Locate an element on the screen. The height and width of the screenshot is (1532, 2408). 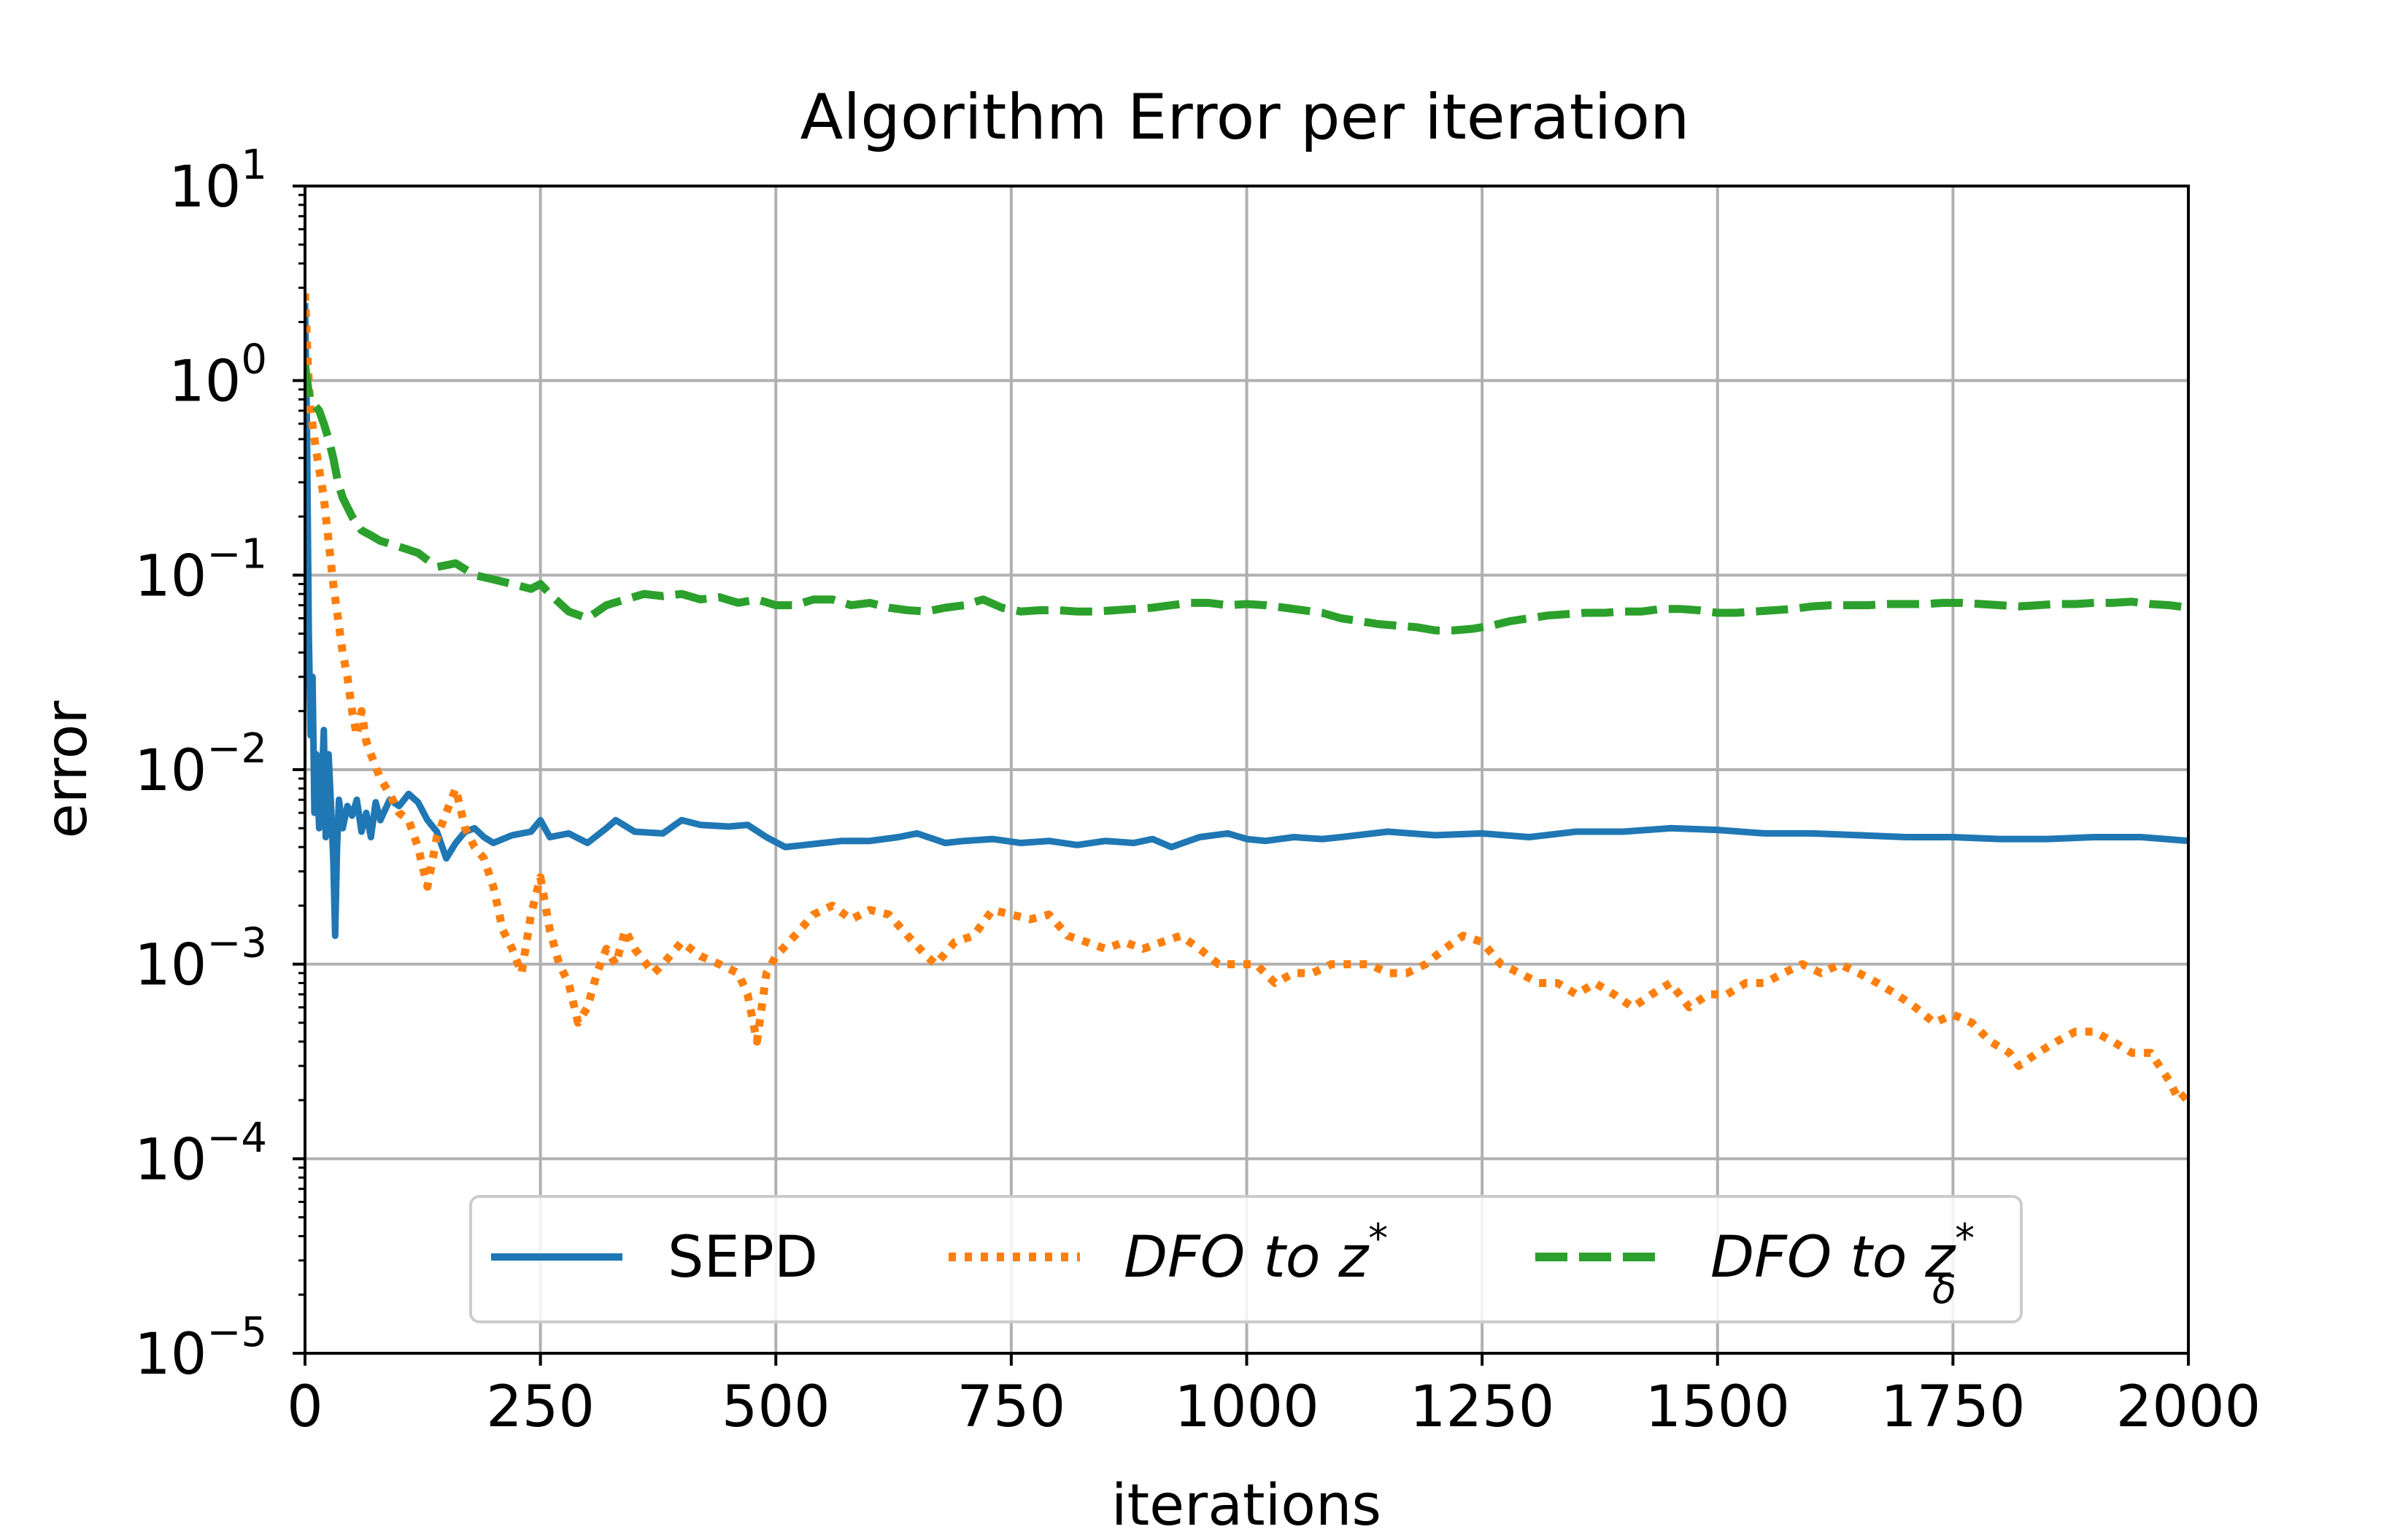
x-tick-labels: 0 250 500 750 1000 1250 1500 1750 2000 is located at coordinates (1274, 1407).